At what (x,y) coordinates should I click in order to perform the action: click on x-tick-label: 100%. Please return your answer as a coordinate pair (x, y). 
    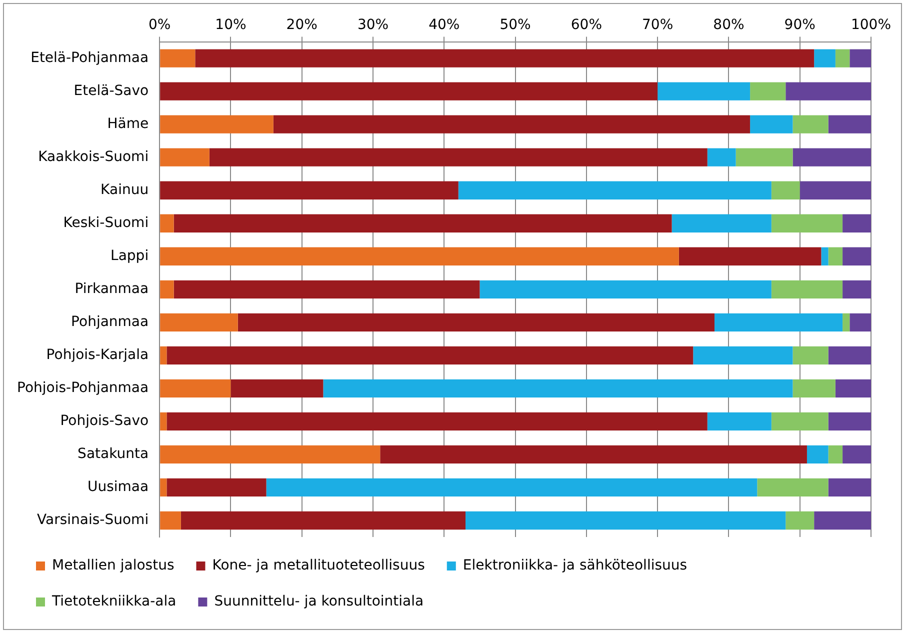
    Looking at the image, I should click on (871, 25).